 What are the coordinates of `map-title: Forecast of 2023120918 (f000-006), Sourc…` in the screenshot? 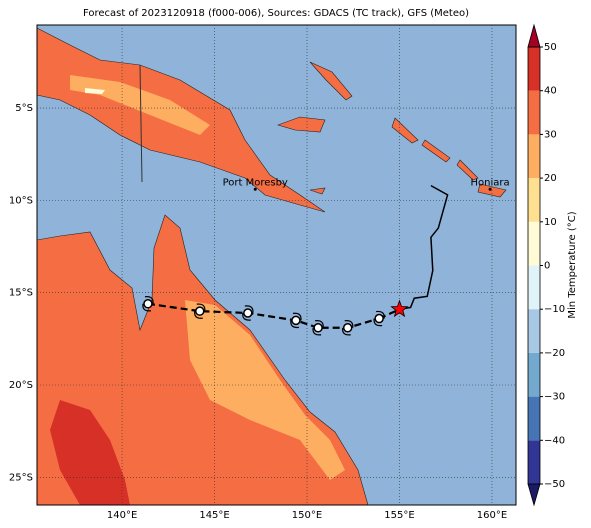 It's located at (276, 13).